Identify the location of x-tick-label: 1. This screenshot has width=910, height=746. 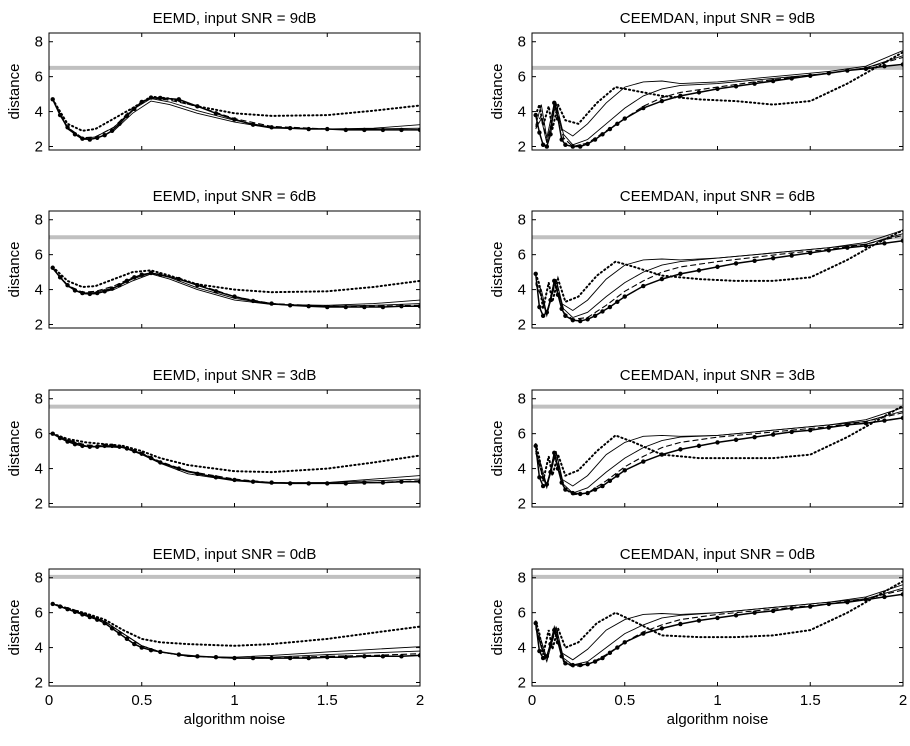
(717, 700).